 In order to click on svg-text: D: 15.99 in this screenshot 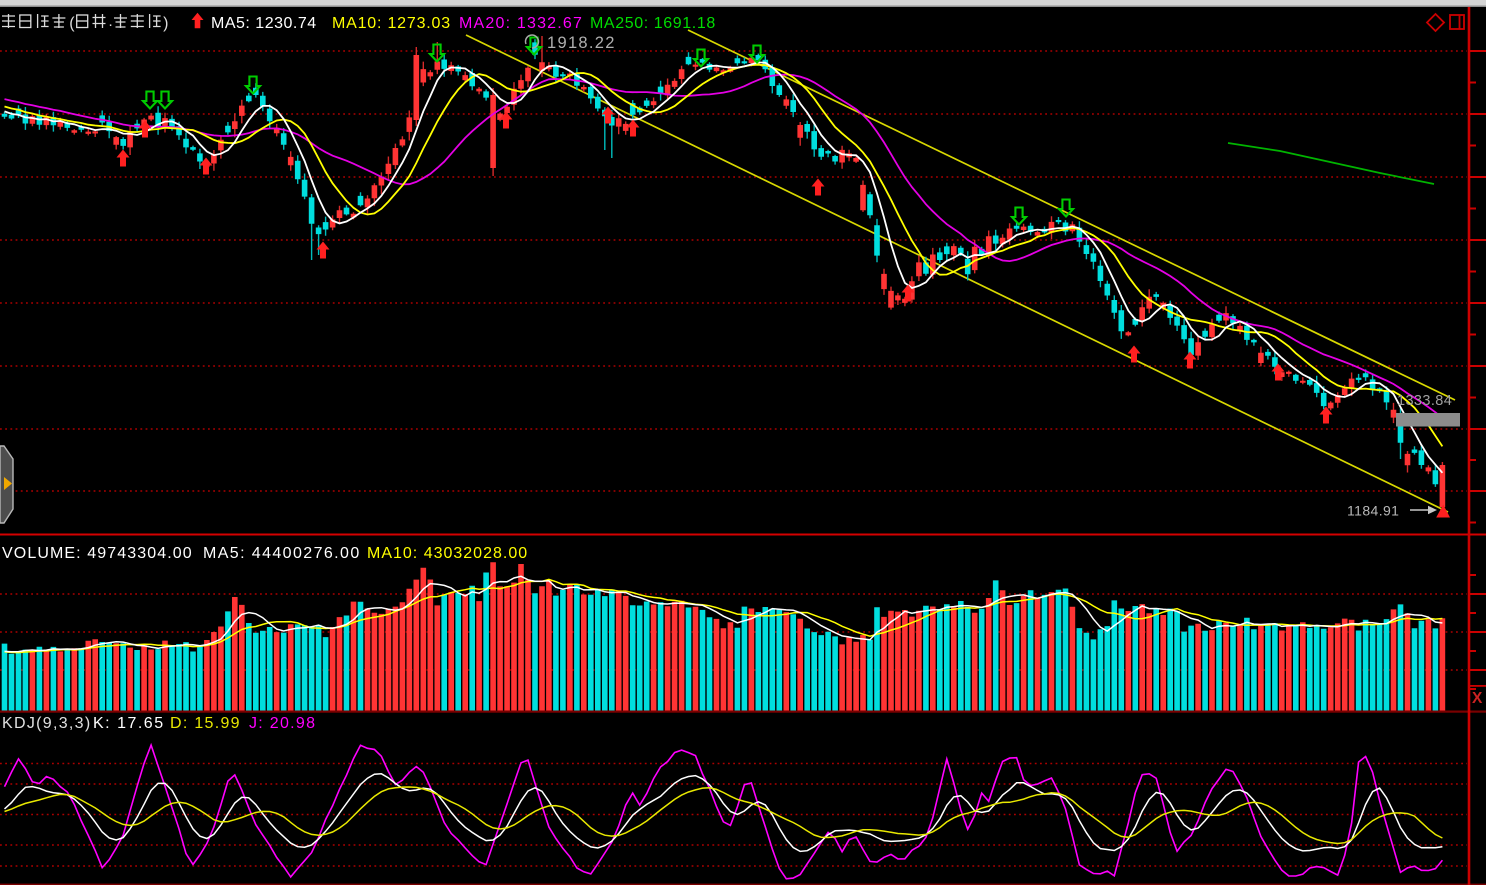, I will do `click(205, 723)`.